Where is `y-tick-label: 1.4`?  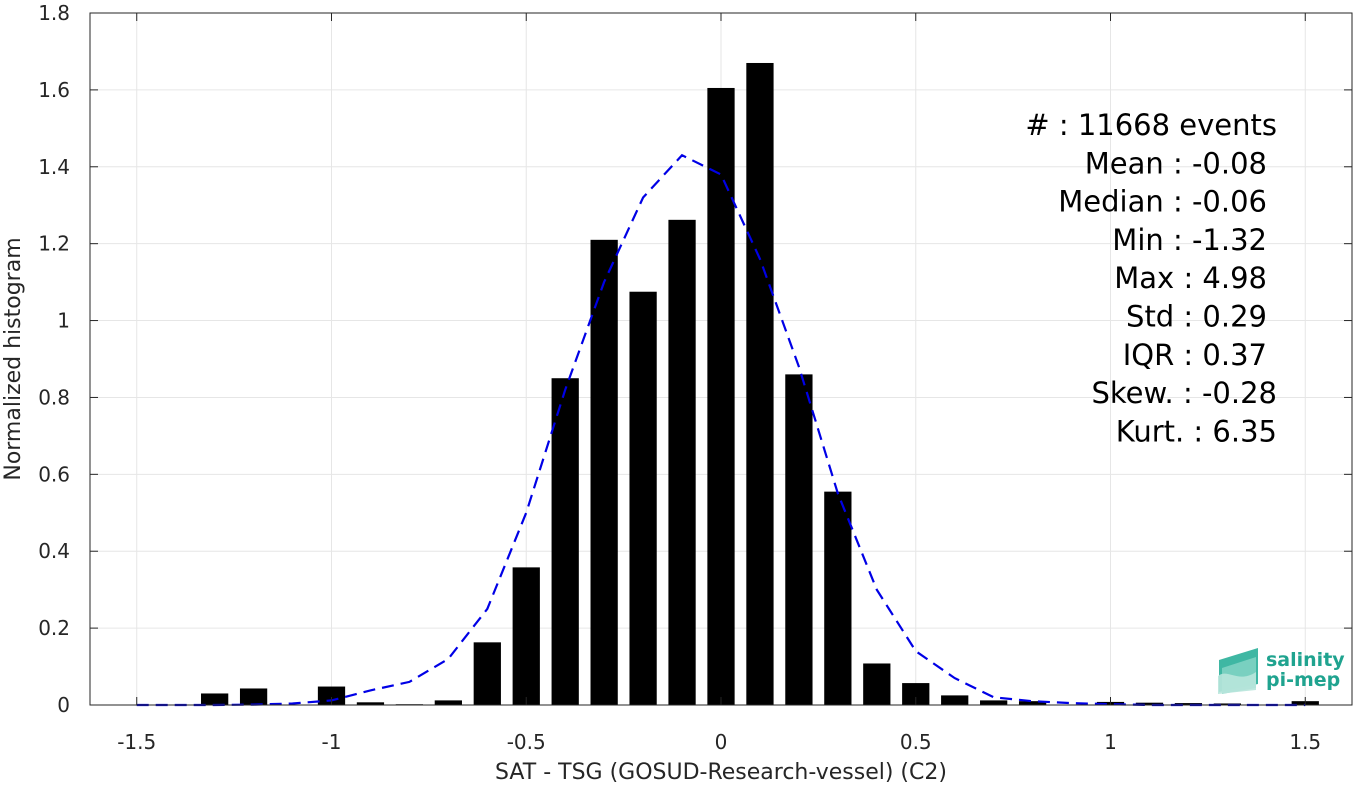 y-tick-label: 1.4 is located at coordinates (54, 167).